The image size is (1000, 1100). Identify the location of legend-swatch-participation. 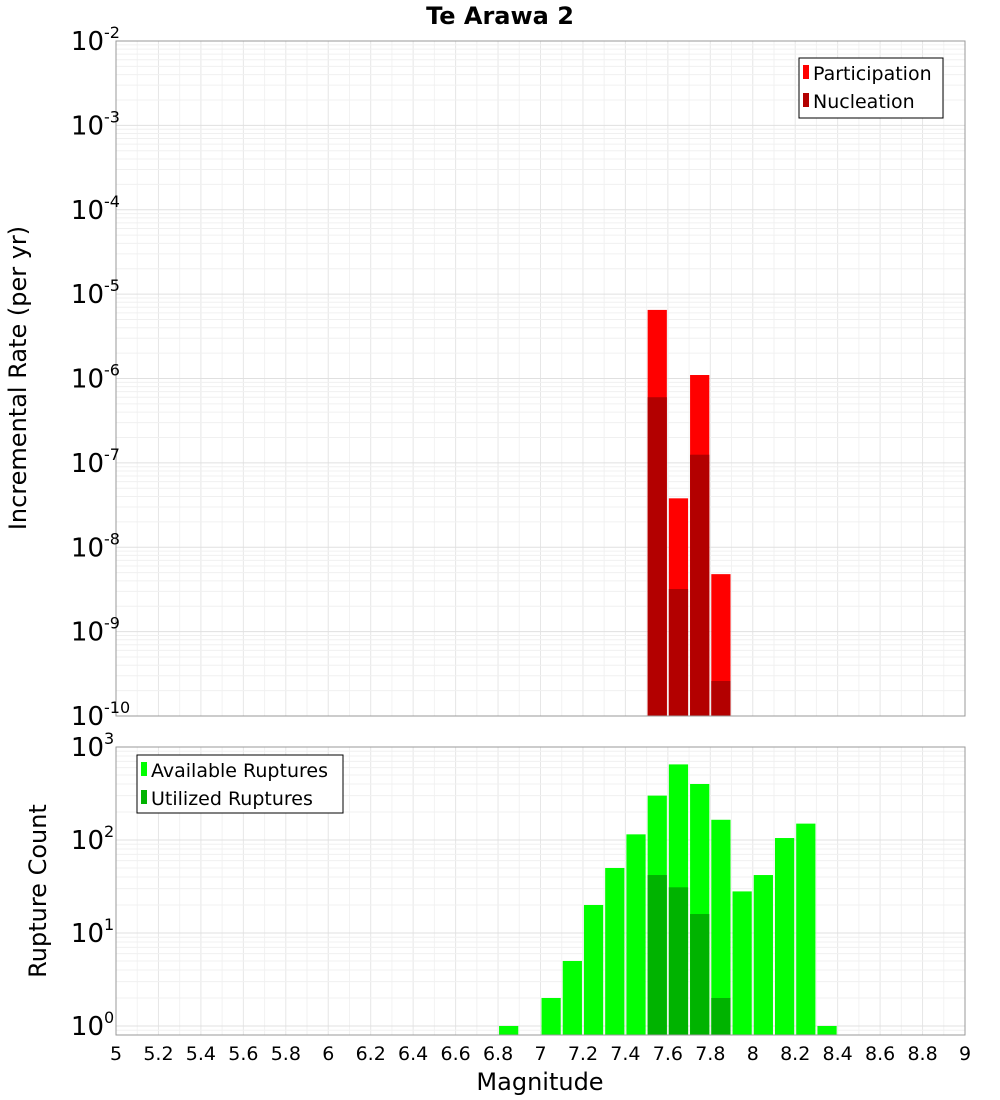
(806, 72).